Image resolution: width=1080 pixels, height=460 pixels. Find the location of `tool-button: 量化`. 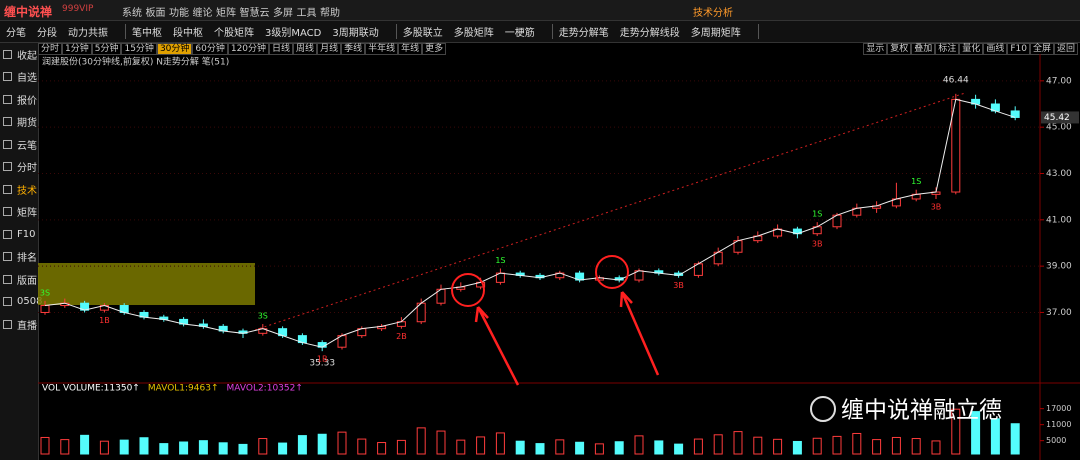

tool-button: 量化 is located at coordinates (971, 49).